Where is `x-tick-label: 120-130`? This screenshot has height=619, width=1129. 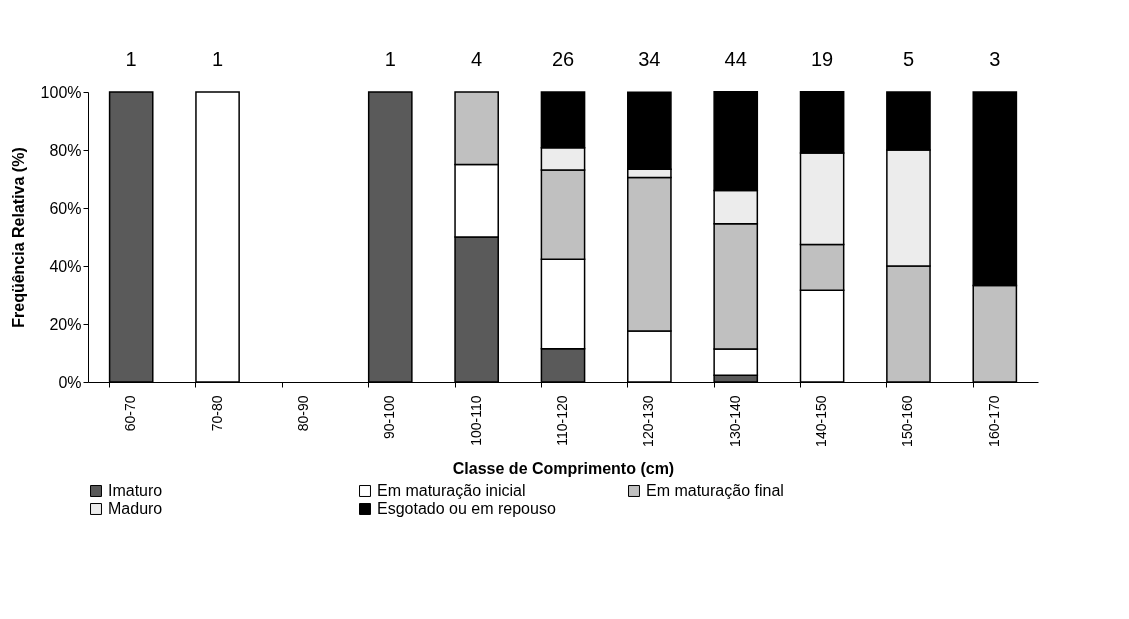 x-tick-label: 120-130 is located at coordinates (648, 421).